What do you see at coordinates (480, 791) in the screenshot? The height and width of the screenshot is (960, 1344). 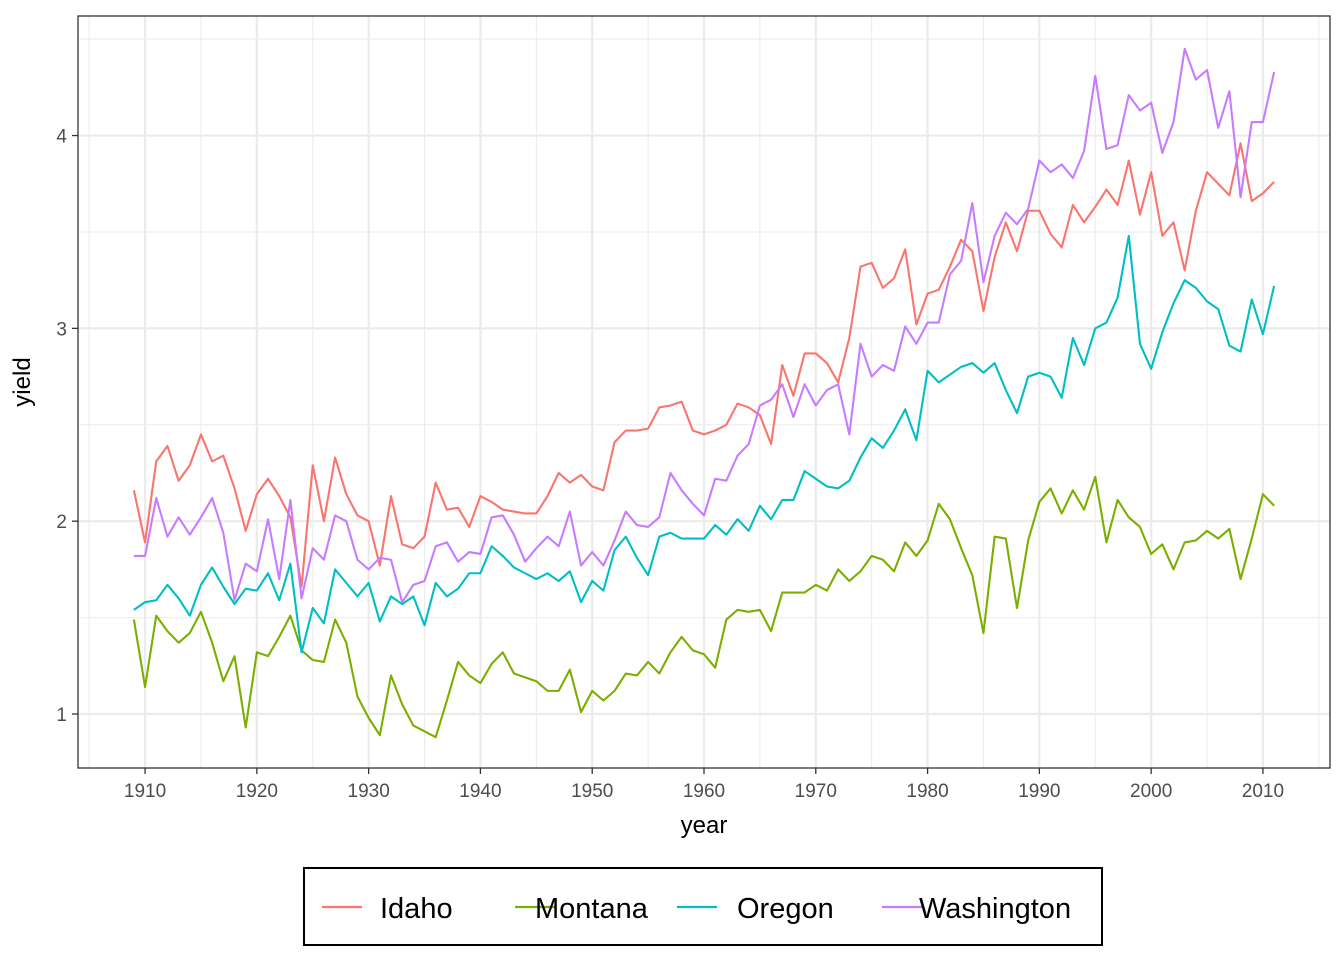 I see `x-tick-label: 1940` at bounding box center [480, 791].